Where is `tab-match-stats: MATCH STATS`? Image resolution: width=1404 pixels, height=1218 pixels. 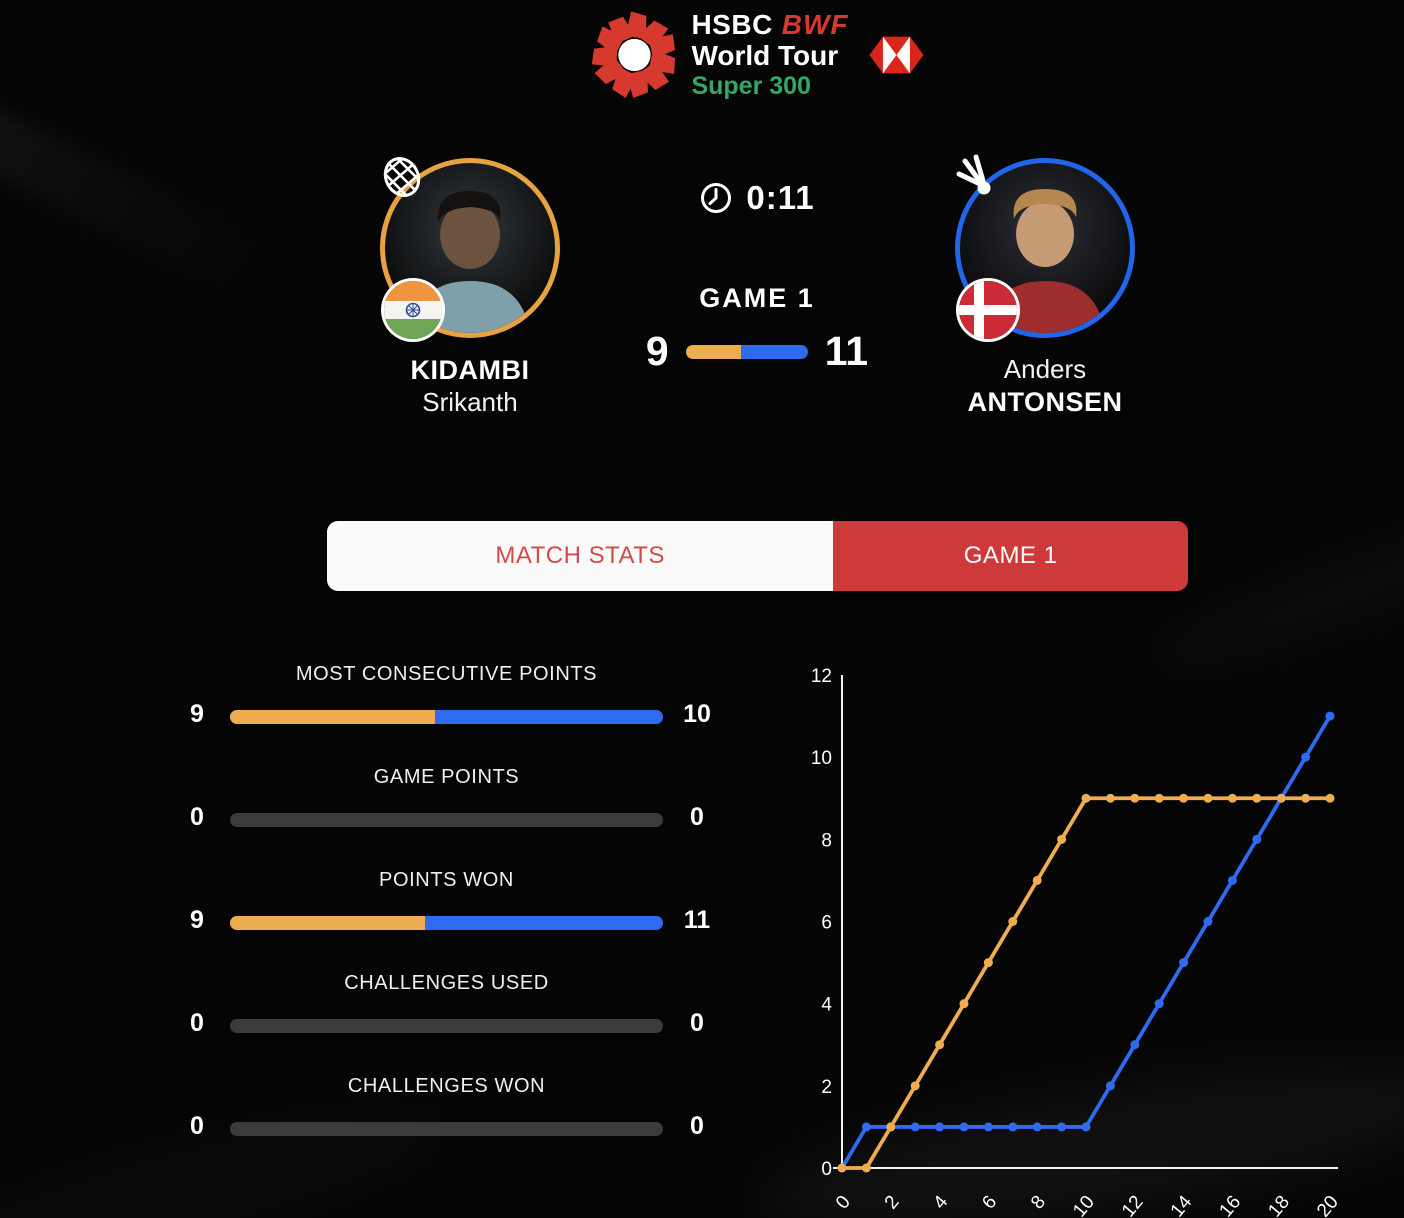 tab-match-stats: MATCH STATS is located at coordinates (580, 556).